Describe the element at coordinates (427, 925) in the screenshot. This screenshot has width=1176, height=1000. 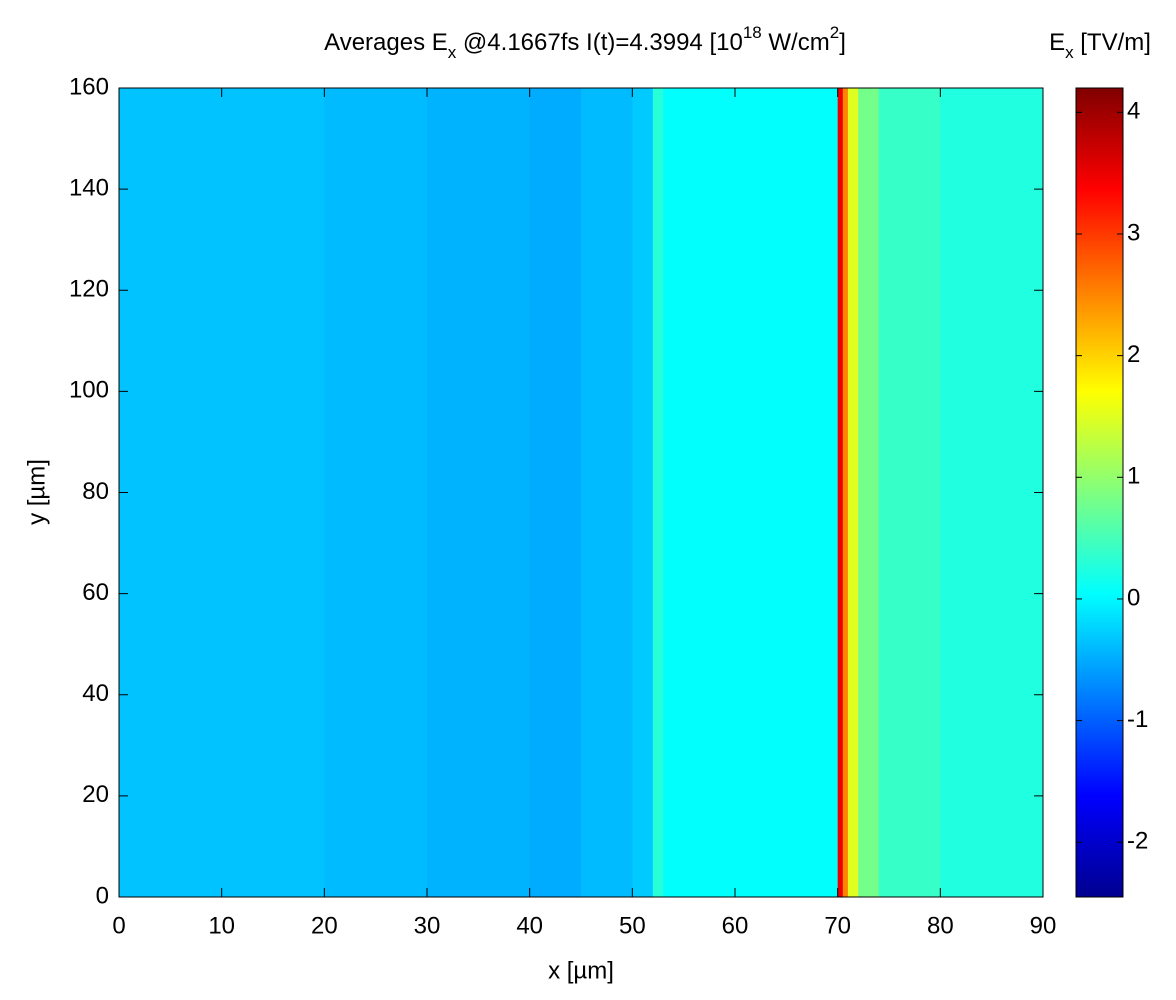
I see `x-tick-label: 30` at that location.